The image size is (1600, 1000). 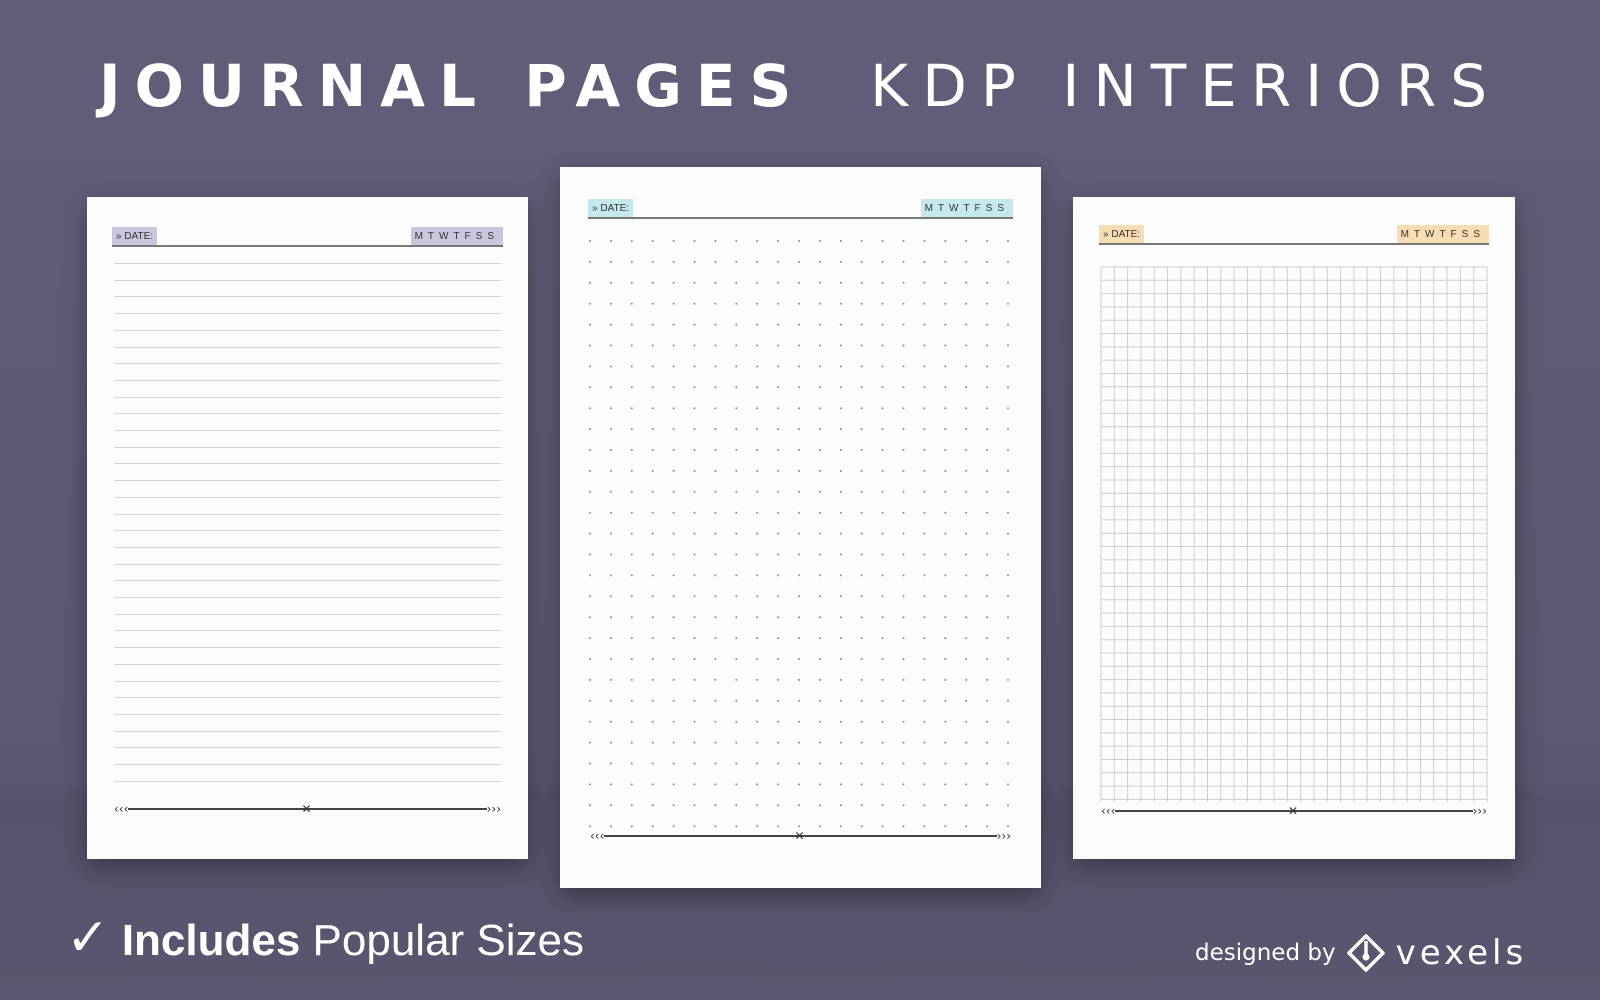 I want to click on checkmark-icon: ✓, so click(x=88, y=938).